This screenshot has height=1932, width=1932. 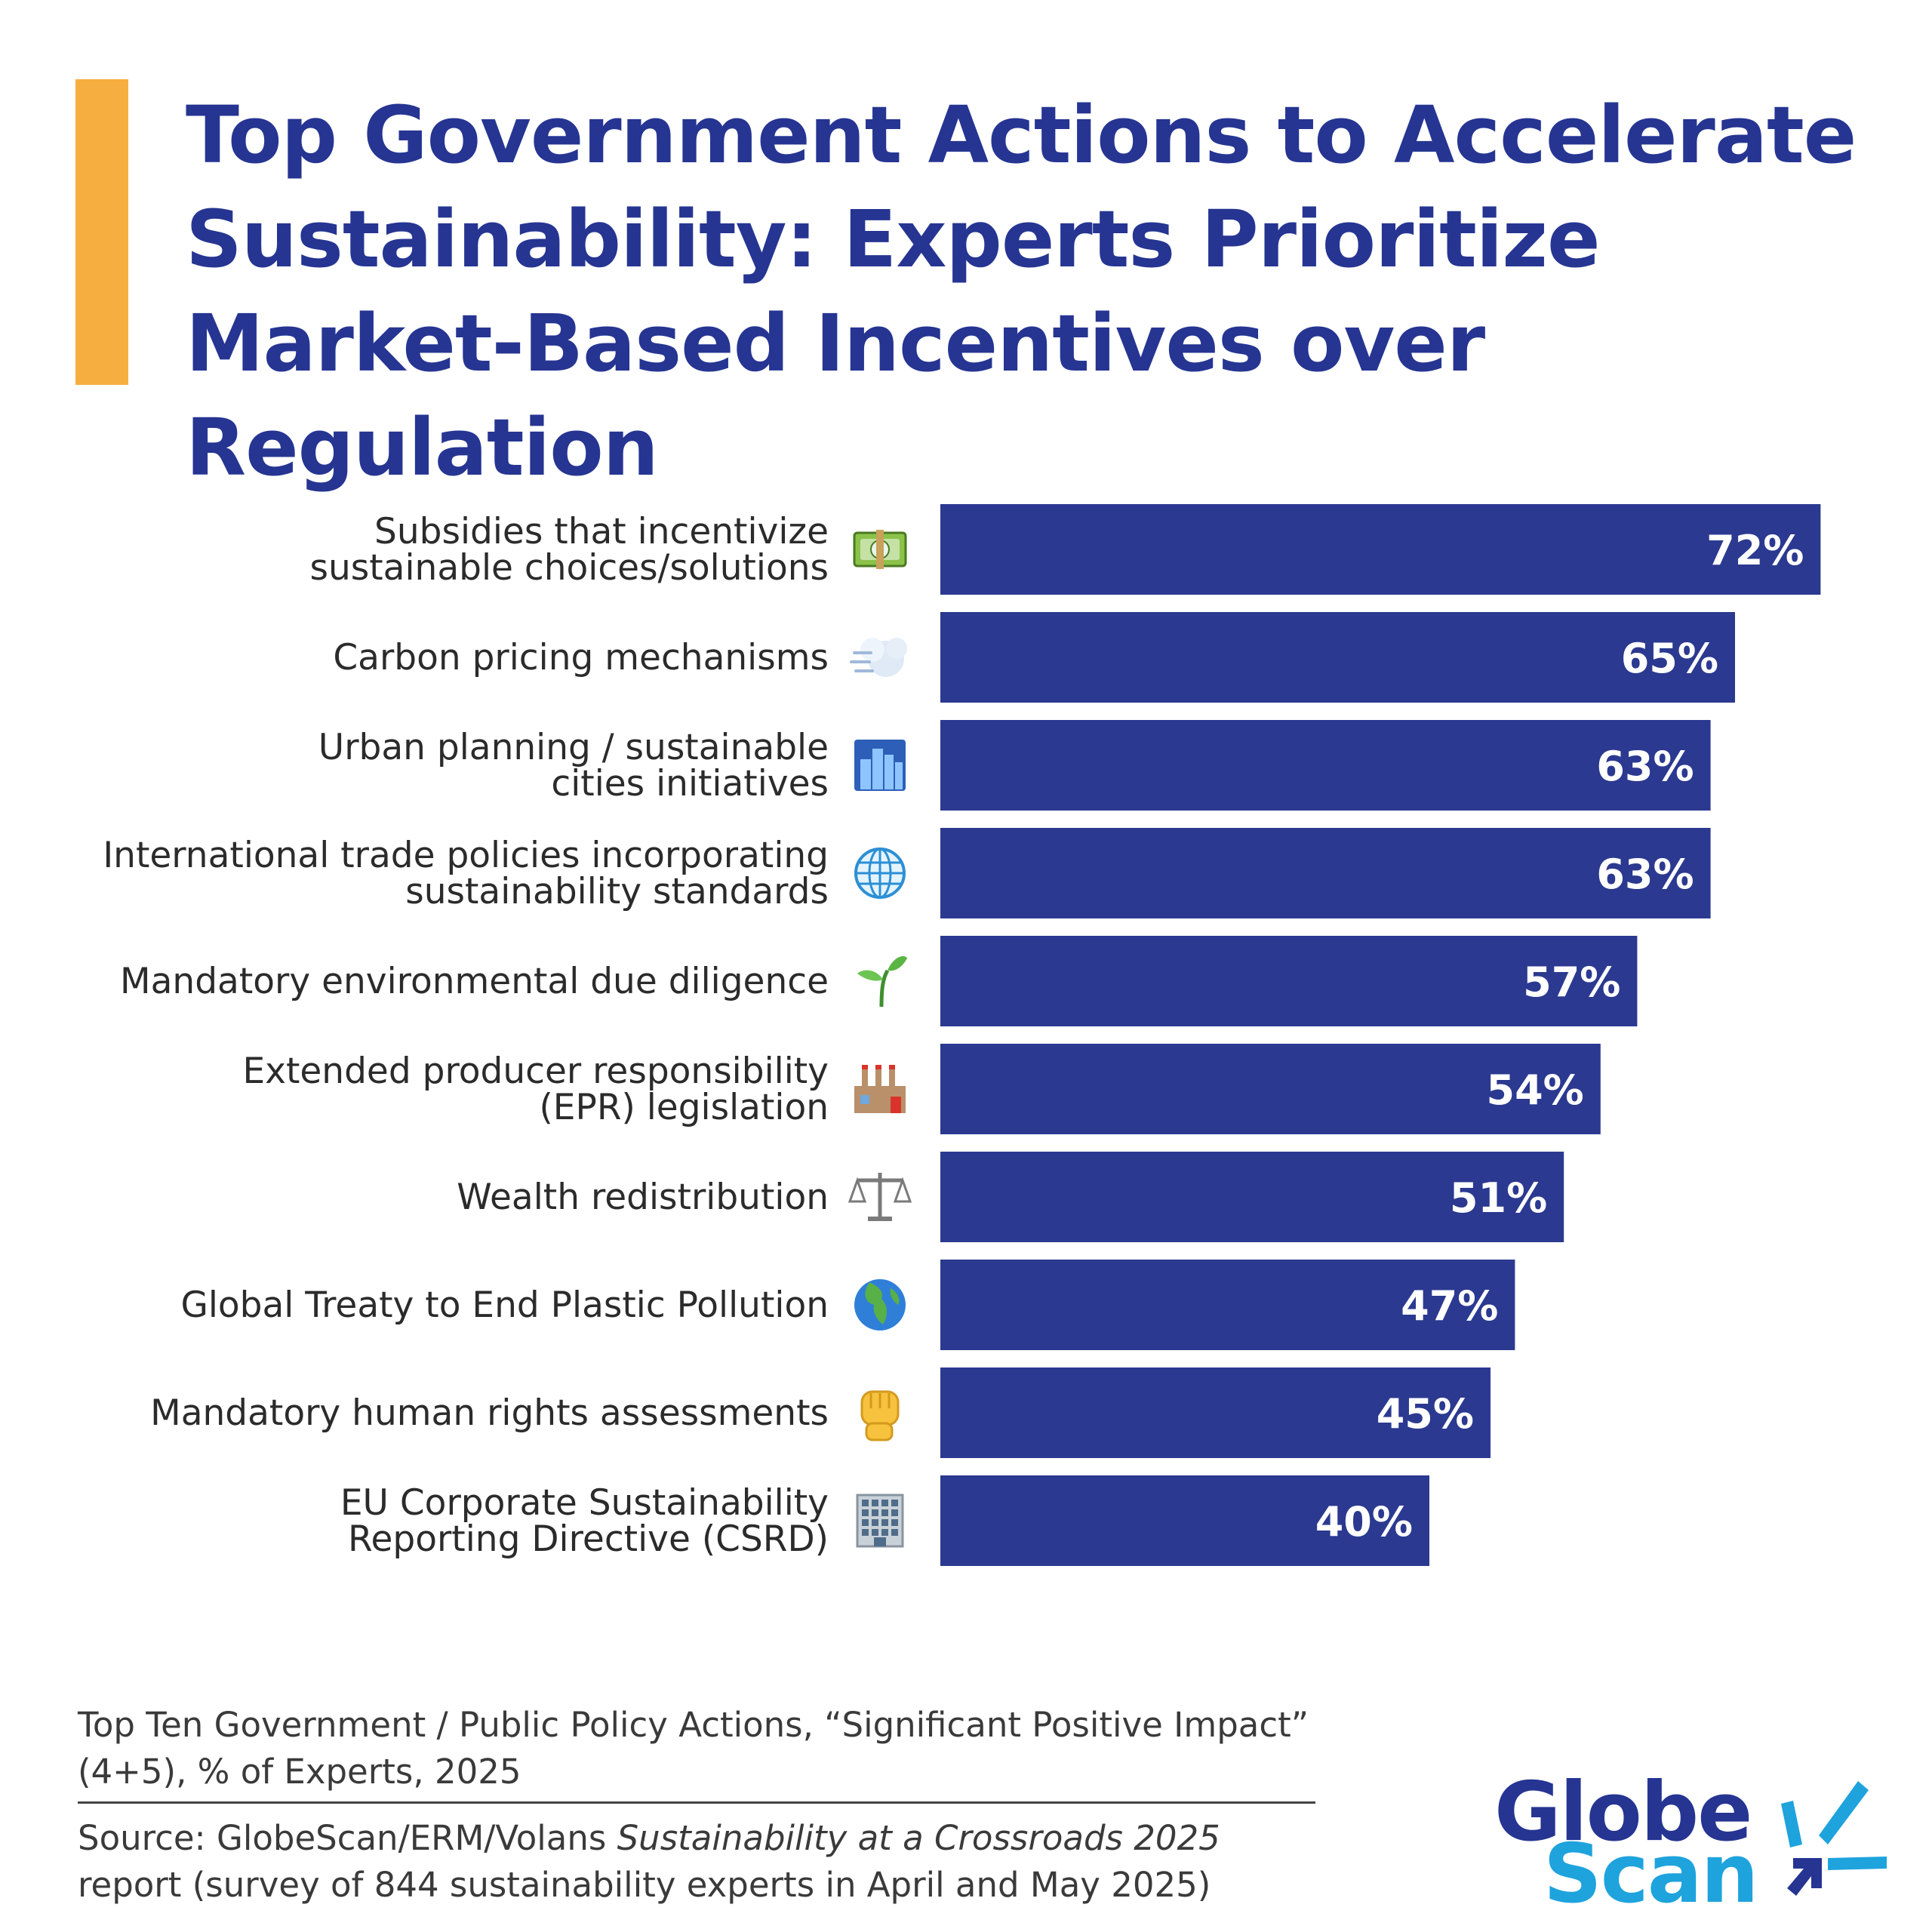 I want to click on earth-globe-icon, so click(x=880, y=1305).